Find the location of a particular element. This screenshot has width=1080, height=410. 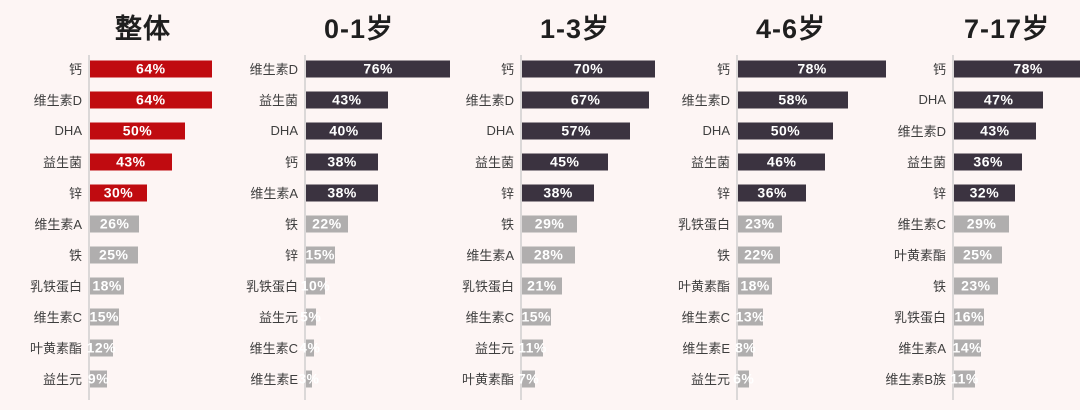

bar: 45% is located at coordinates (565, 161).